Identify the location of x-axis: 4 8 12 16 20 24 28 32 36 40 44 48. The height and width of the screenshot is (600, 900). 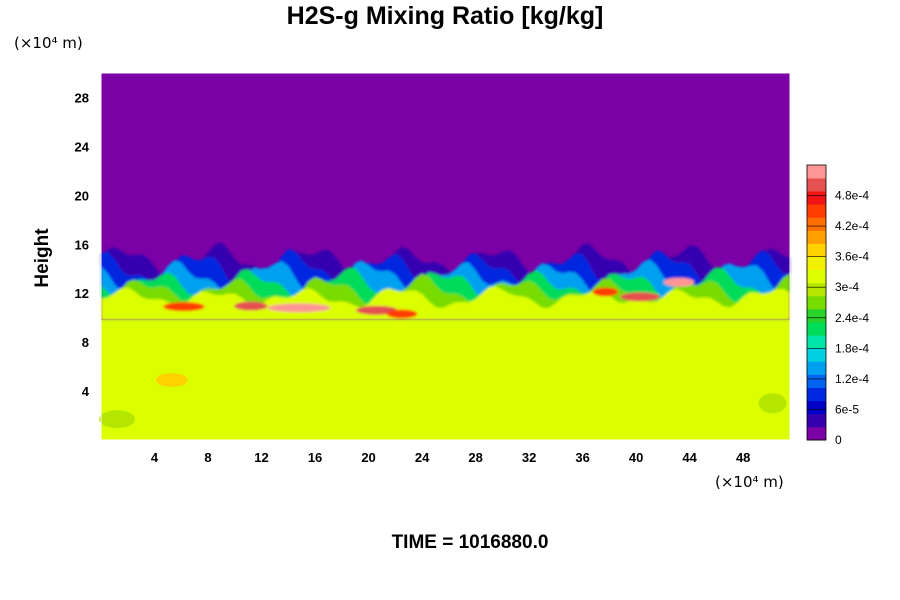
(451, 457).